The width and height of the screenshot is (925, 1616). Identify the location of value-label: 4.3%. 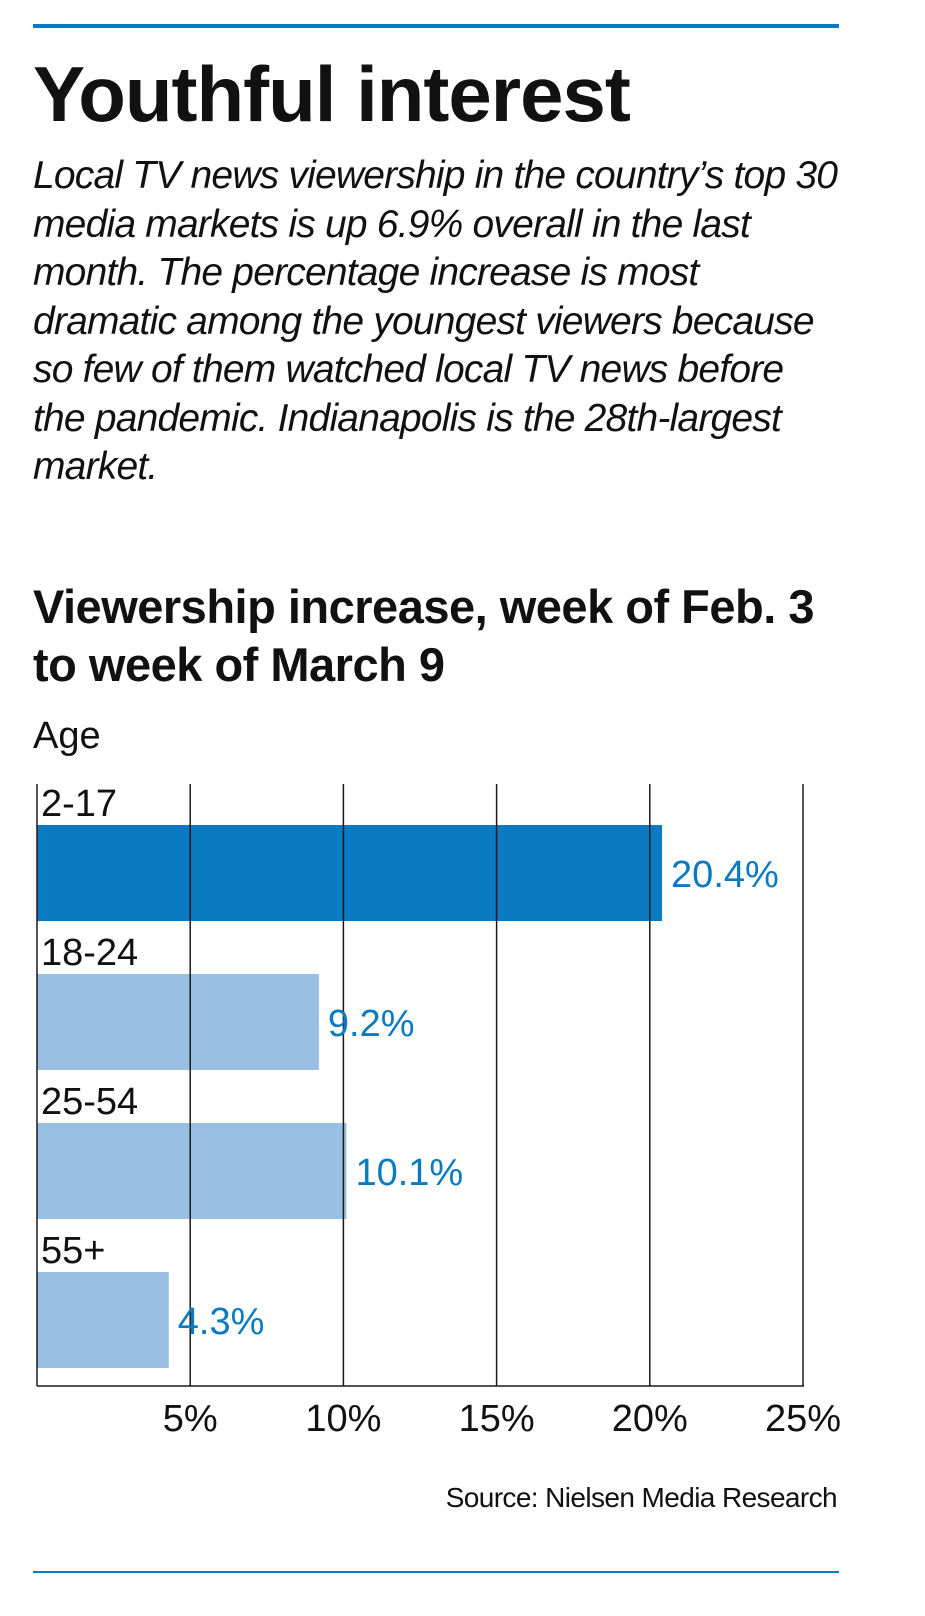
(221, 1322).